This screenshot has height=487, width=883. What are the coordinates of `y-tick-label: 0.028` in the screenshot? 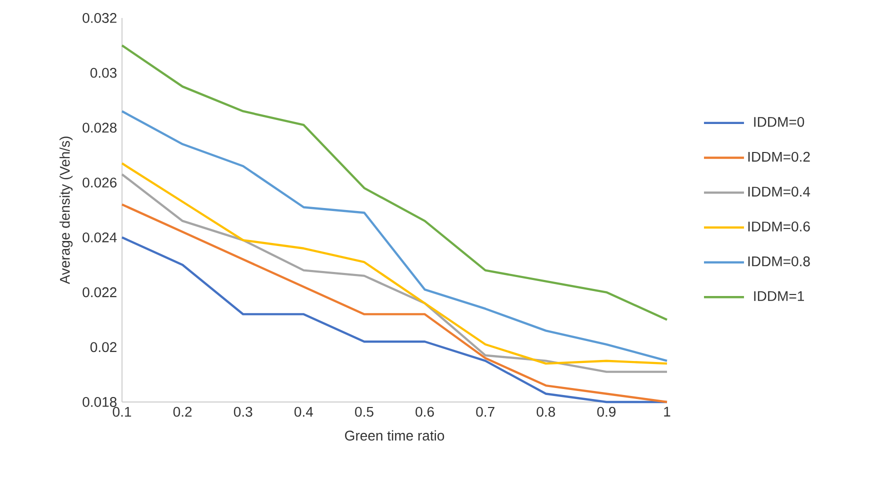 It's located at (99, 127).